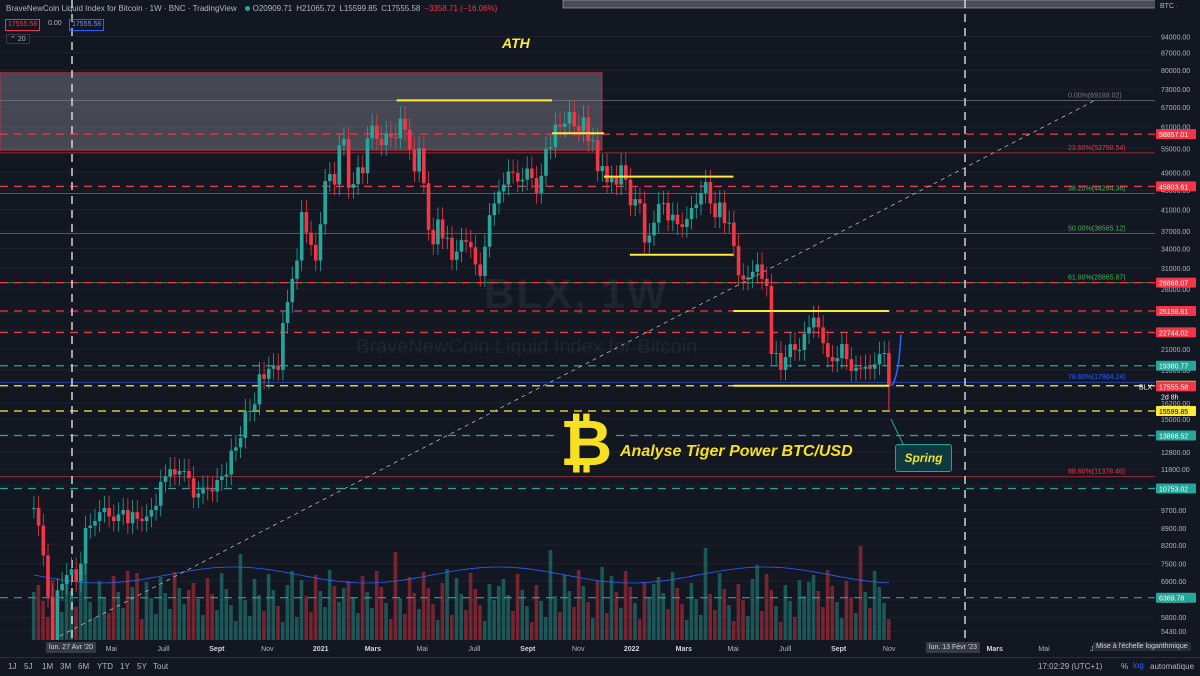 The width and height of the screenshot is (1200, 676). What do you see at coordinates (142, 666) in the screenshot?
I see `range-5y: 5Y` at bounding box center [142, 666].